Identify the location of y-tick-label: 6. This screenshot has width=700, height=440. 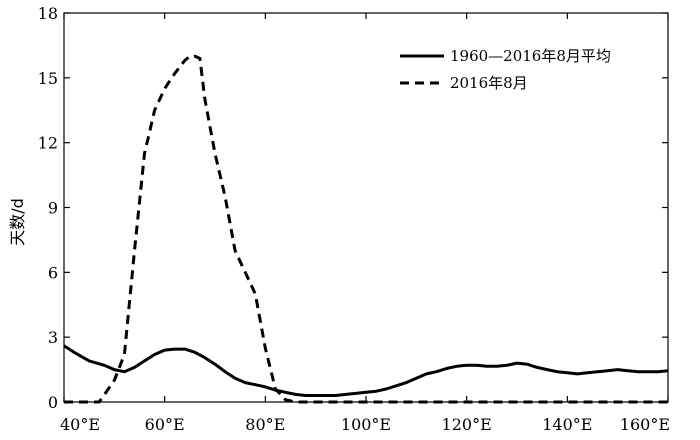
(53, 272).